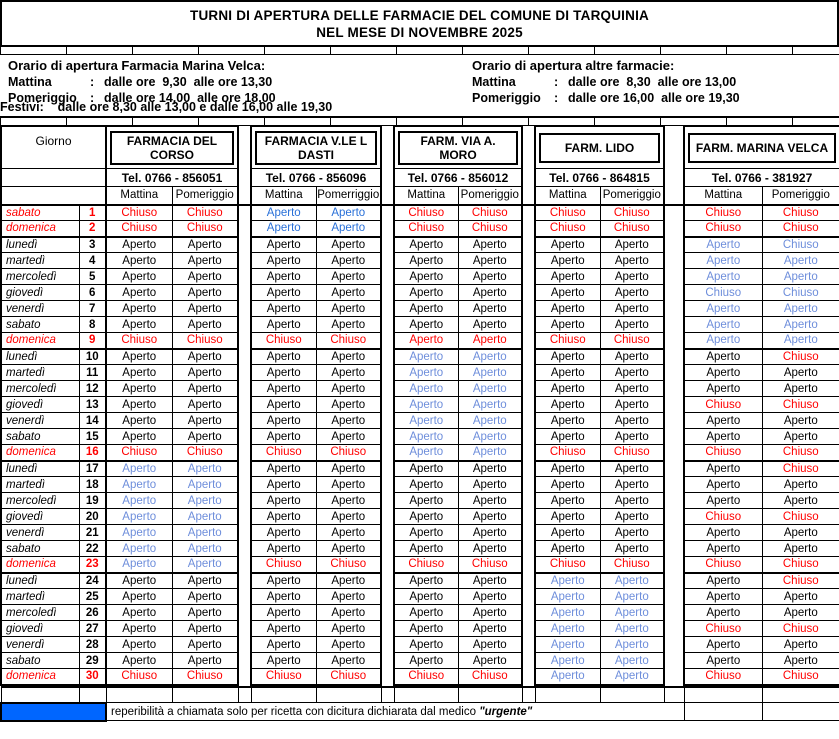 The image size is (839, 739). Describe the element at coordinates (40, 612) in the screenshot. I see `day-name: mercoledì` at that location.